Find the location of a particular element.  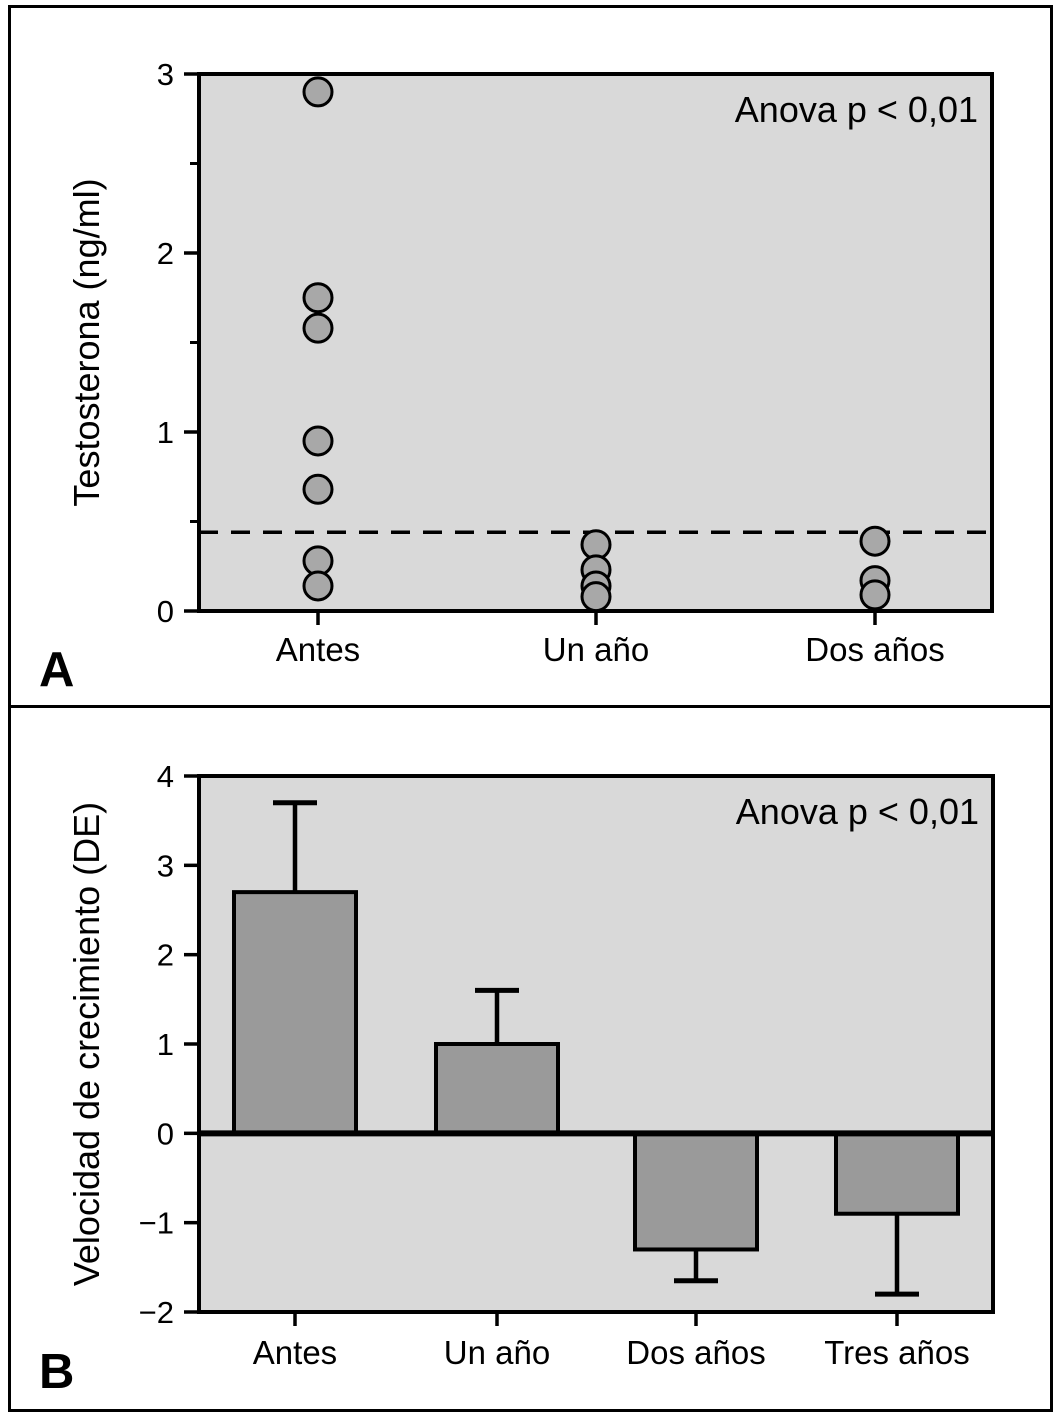

y-axis-title: Testosterona (ng/ml) is located at coordinates (86, 342).